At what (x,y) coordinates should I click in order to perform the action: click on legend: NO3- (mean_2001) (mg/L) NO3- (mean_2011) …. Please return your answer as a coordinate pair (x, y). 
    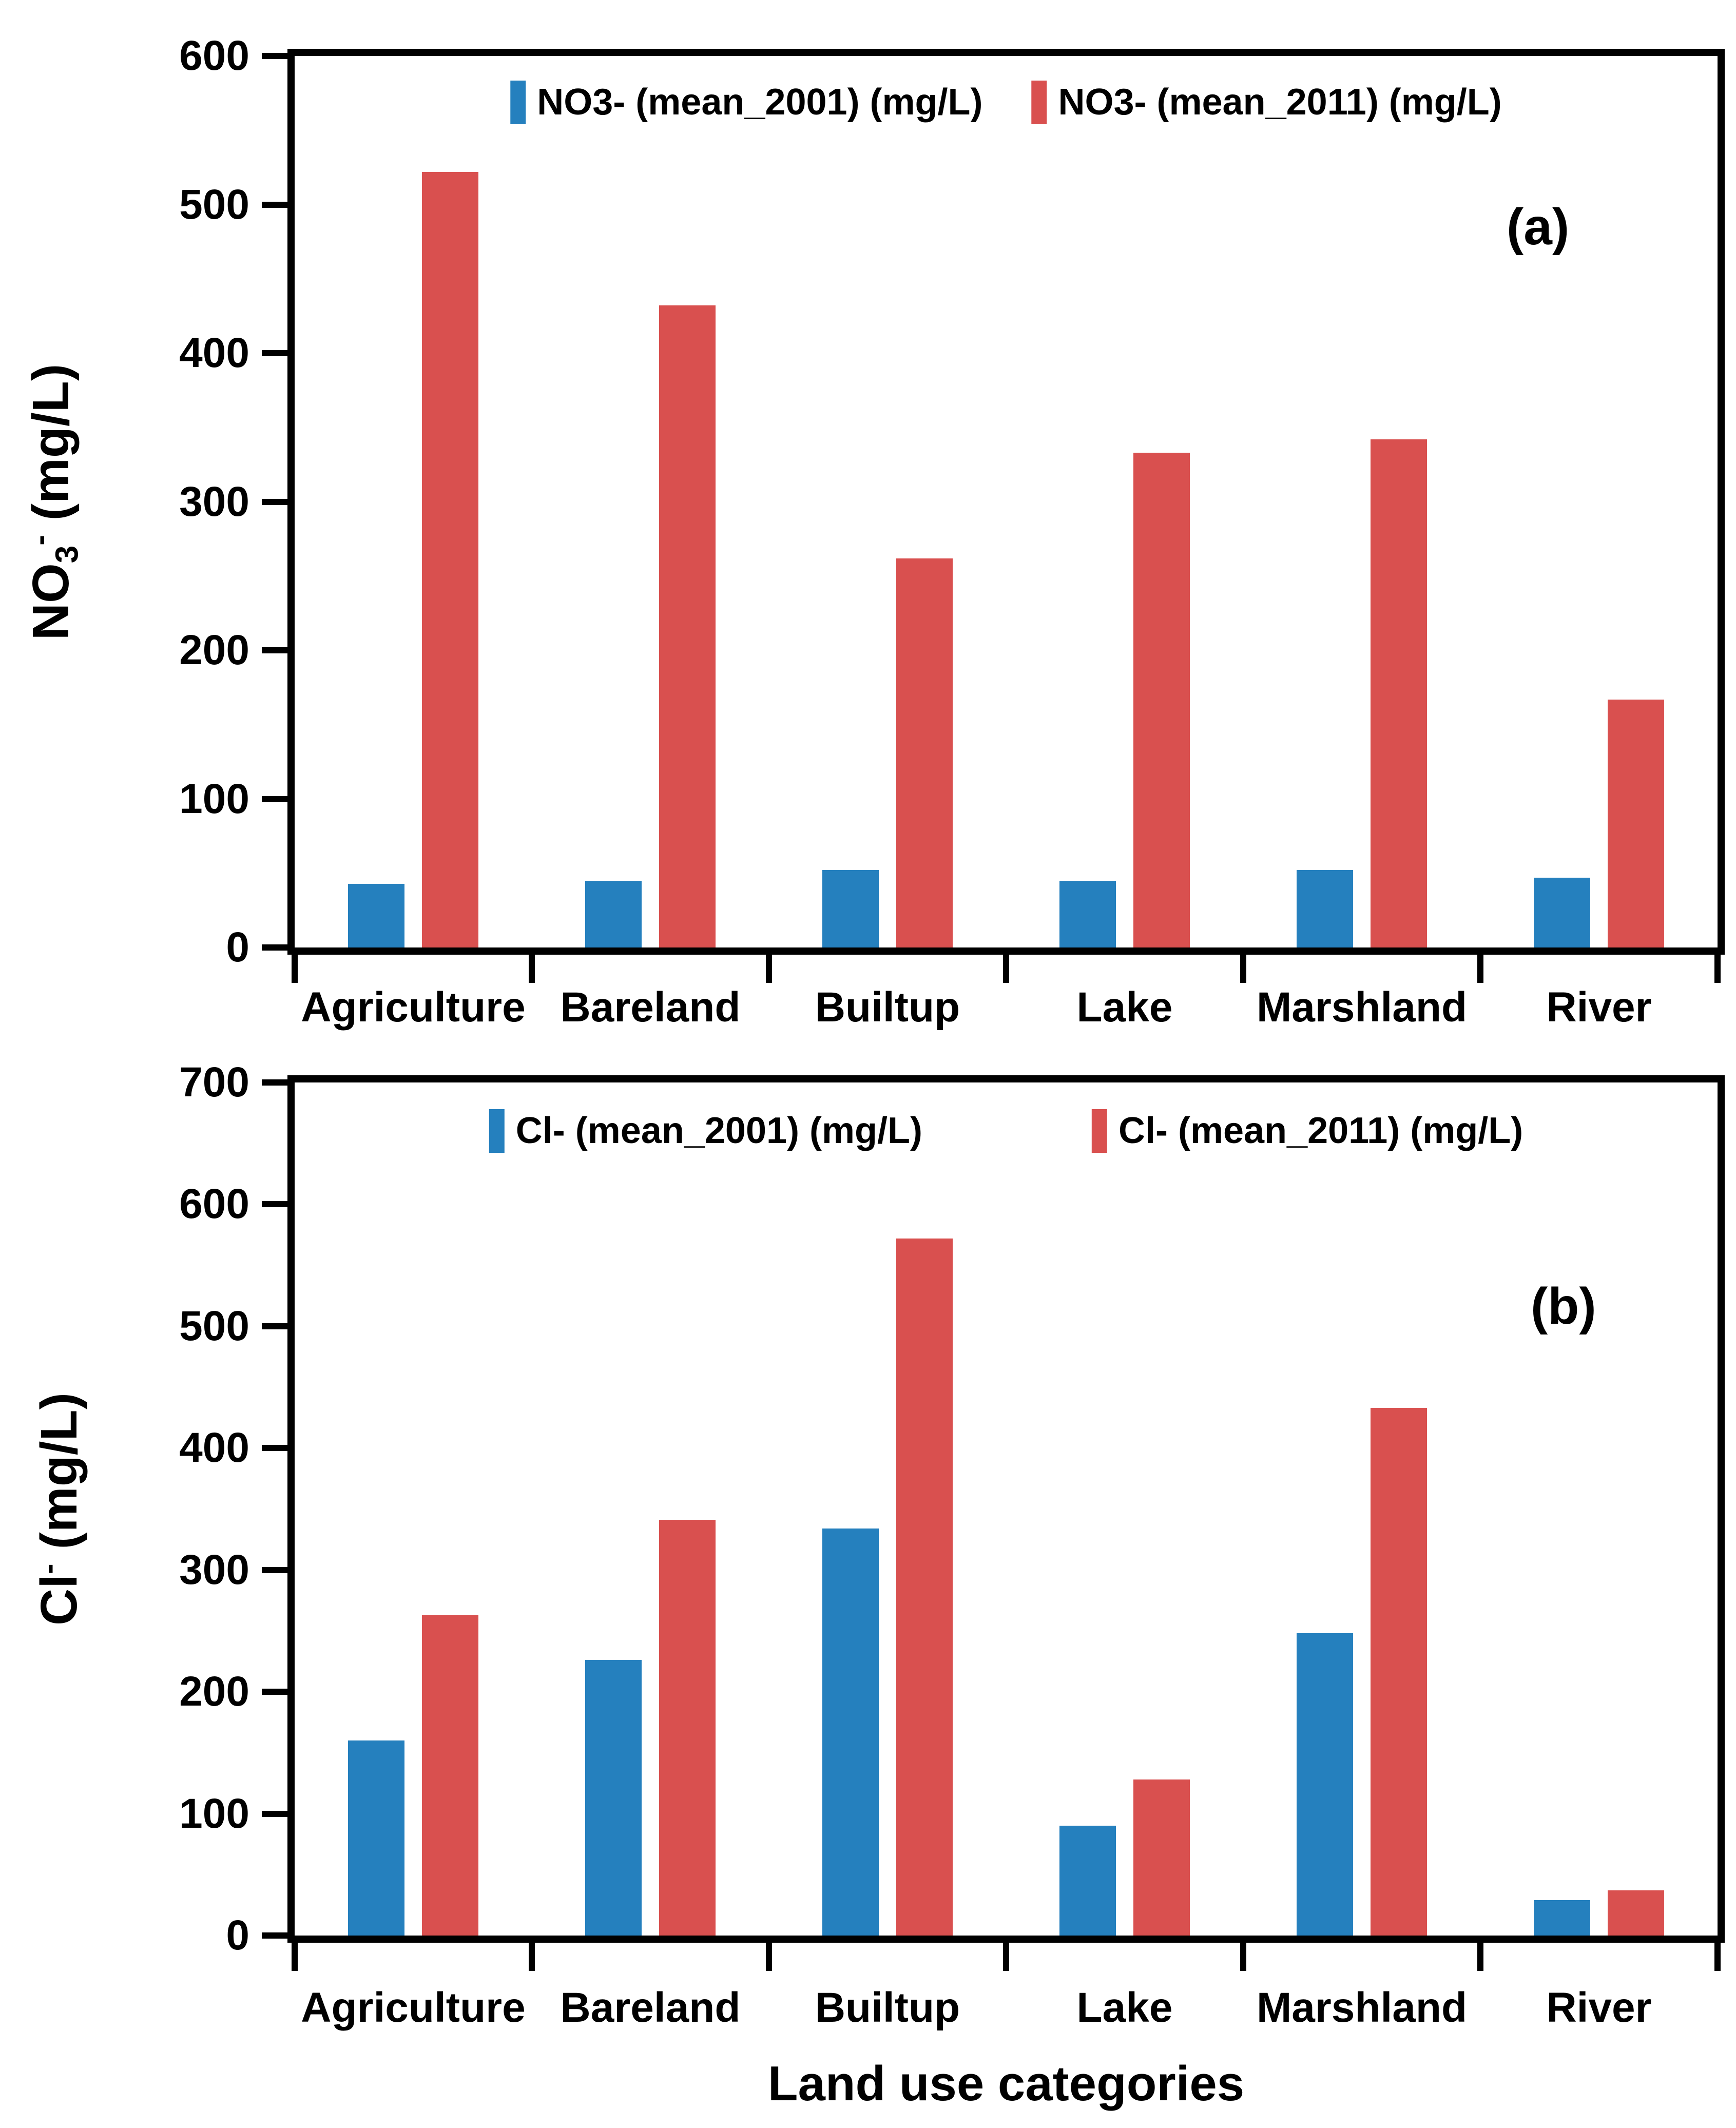
    Looking at the image, I should click on (1006, 102).